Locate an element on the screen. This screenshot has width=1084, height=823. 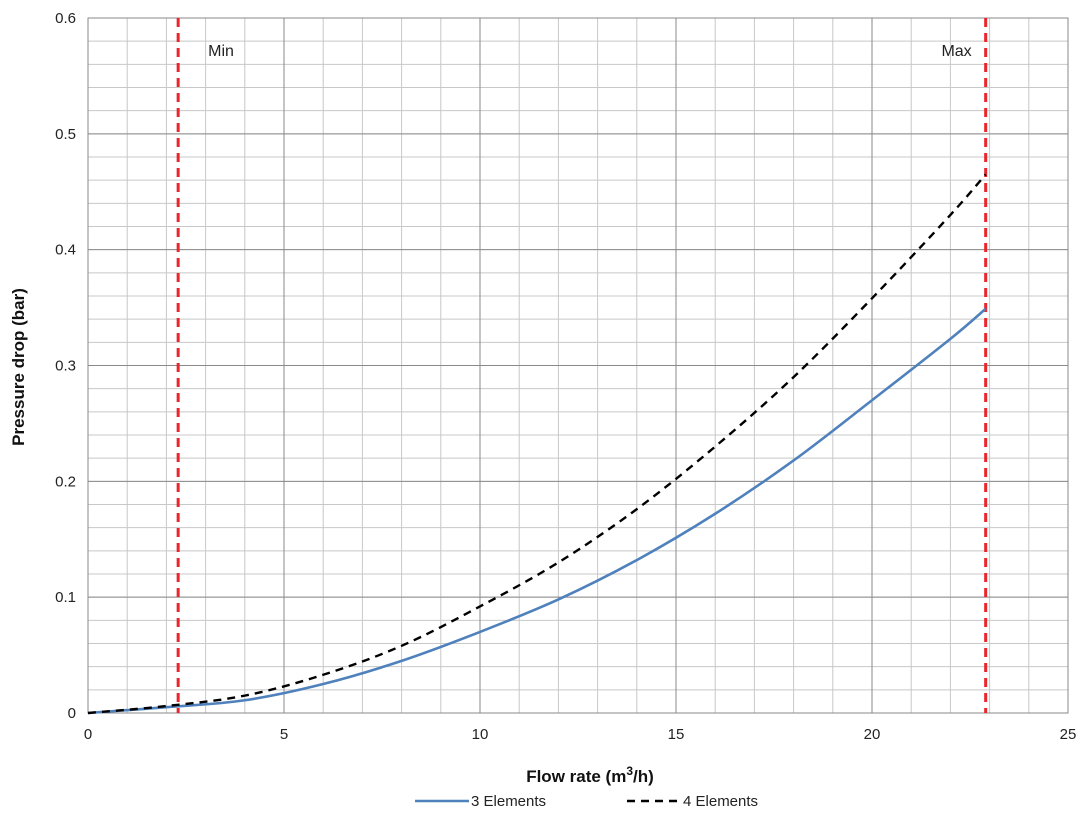
reference-label-min: Min is located at coordinates (221, 51).